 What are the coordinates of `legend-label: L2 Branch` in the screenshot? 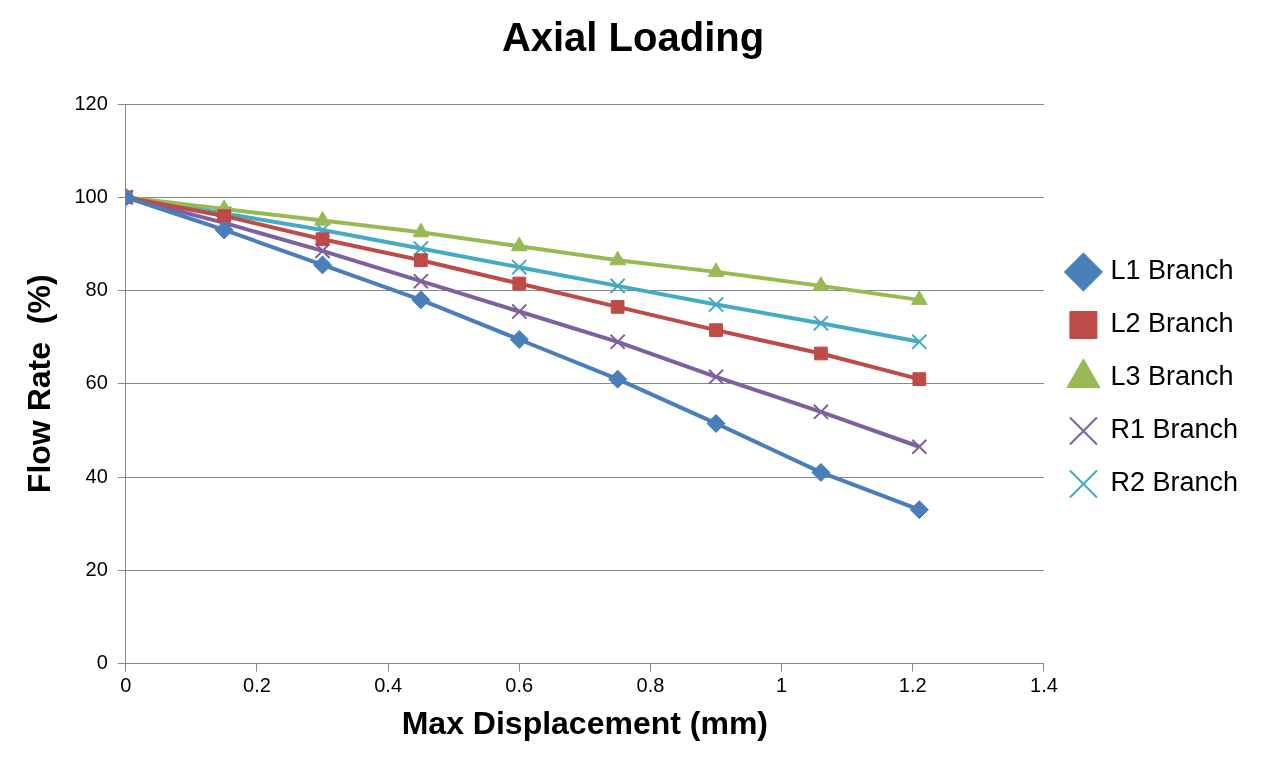 It's located at (1172, 323).